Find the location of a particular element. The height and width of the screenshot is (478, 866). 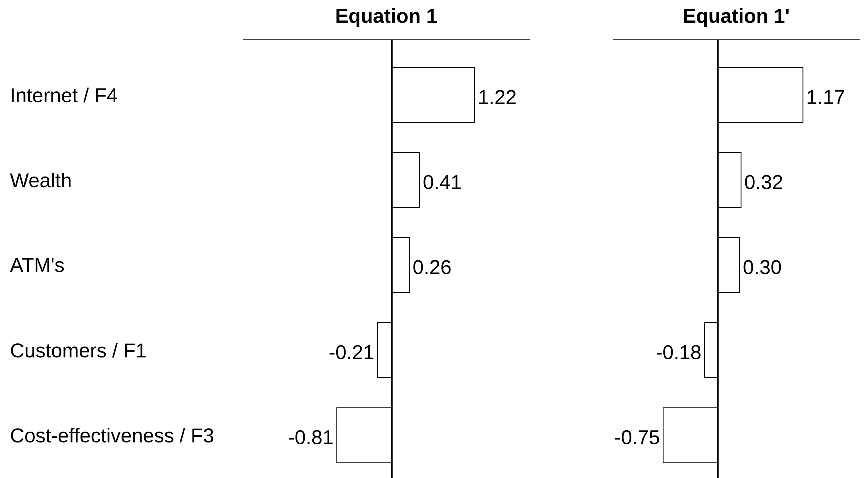

data-label: 0.32 is located at coordinates (763, 182).